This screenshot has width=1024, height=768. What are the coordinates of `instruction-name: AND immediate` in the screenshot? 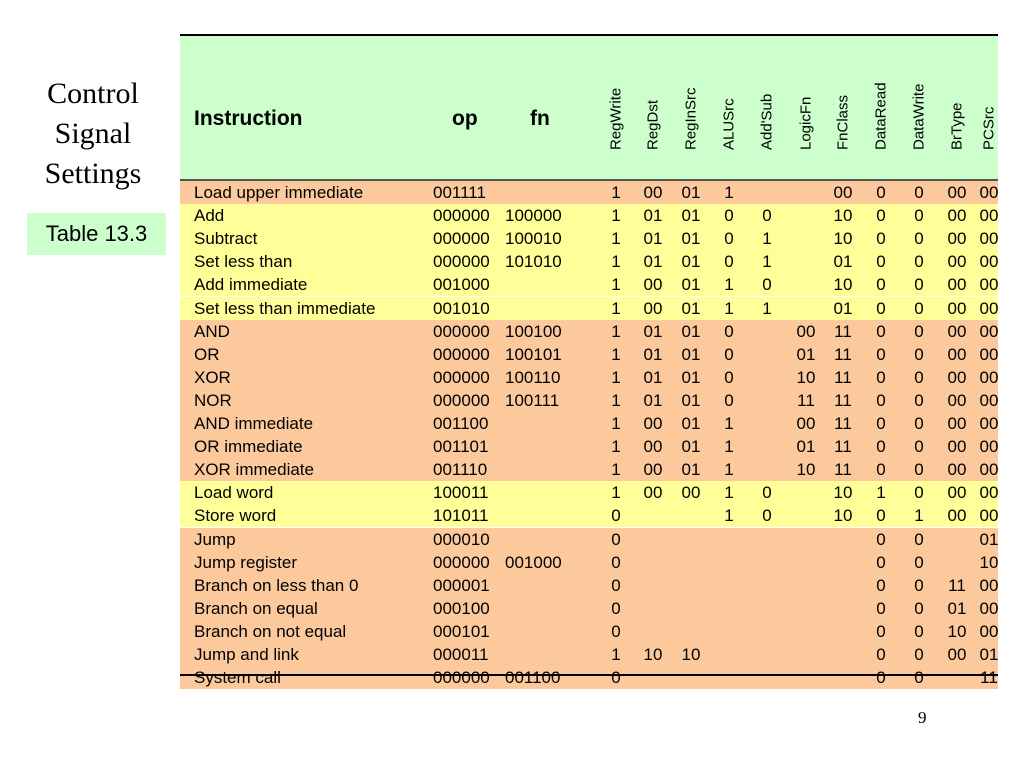 It's located at (254, 423).